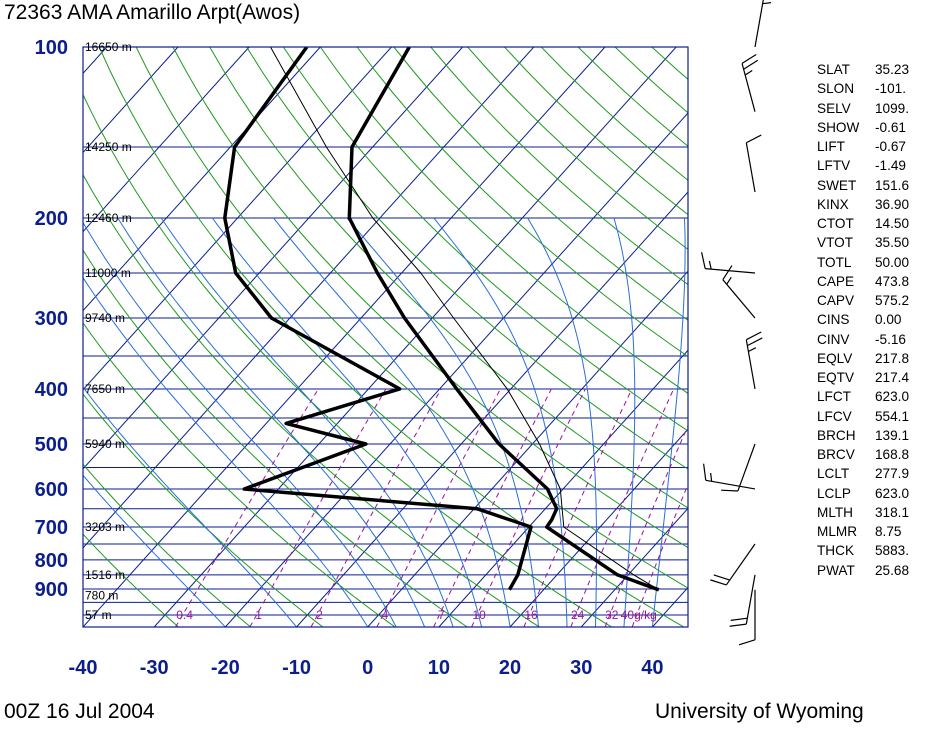 The height and width of the screenshot is (729, 940). What do you see at coordinates (863, 300) in the screenshot?
I see `stat-row: CAPV 575.2` at bounding box center [863, 300].